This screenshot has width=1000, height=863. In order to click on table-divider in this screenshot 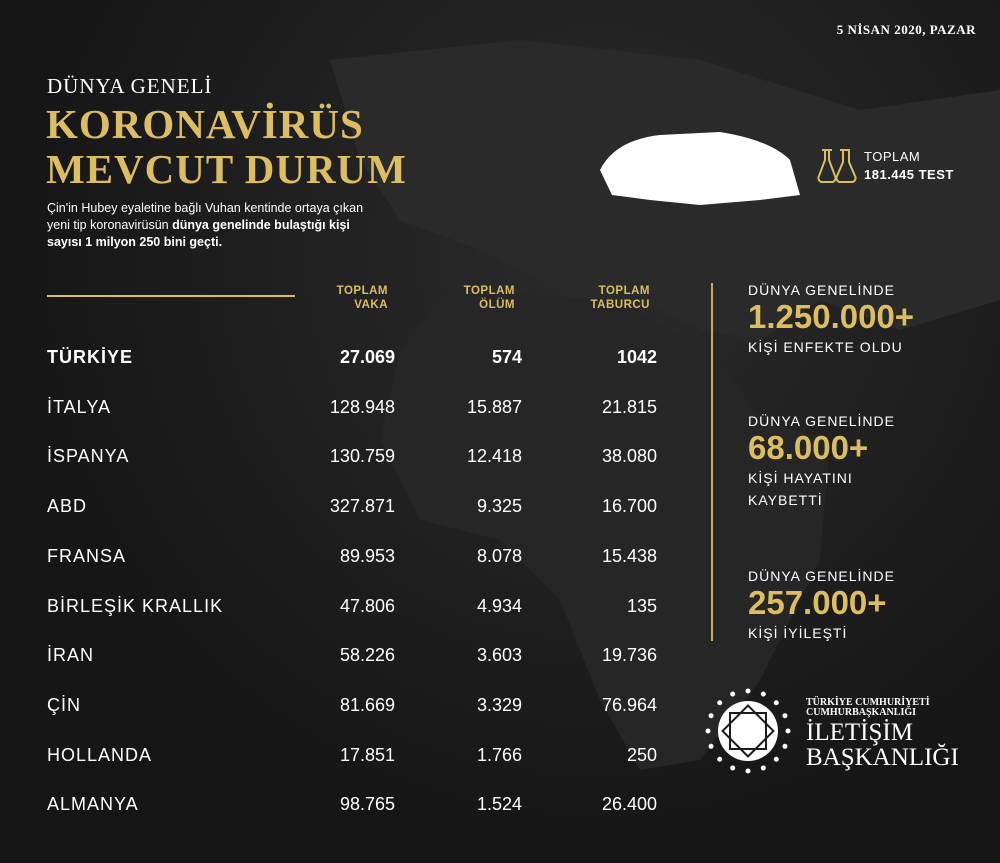, I will do `click(171, 296)`.